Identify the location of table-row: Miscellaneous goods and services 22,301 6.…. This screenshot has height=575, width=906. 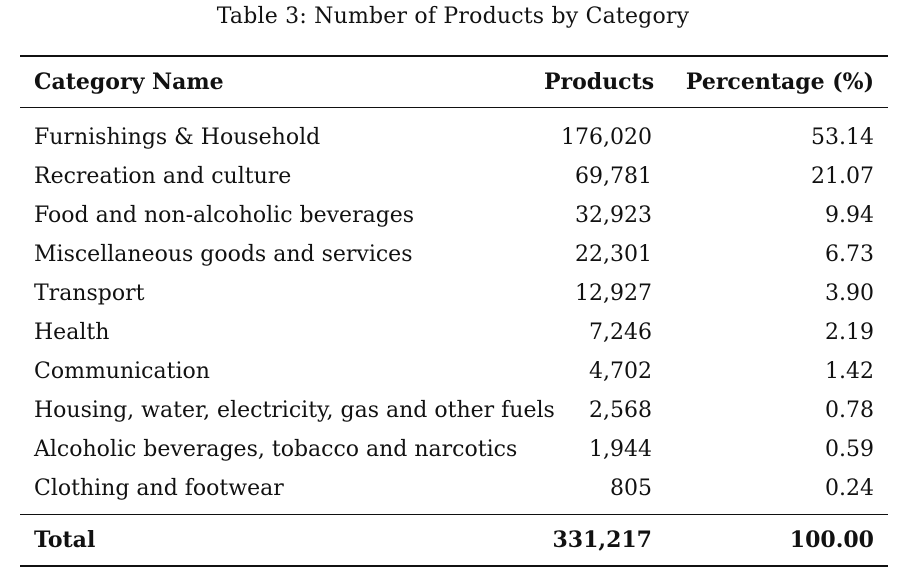
(454, 254).